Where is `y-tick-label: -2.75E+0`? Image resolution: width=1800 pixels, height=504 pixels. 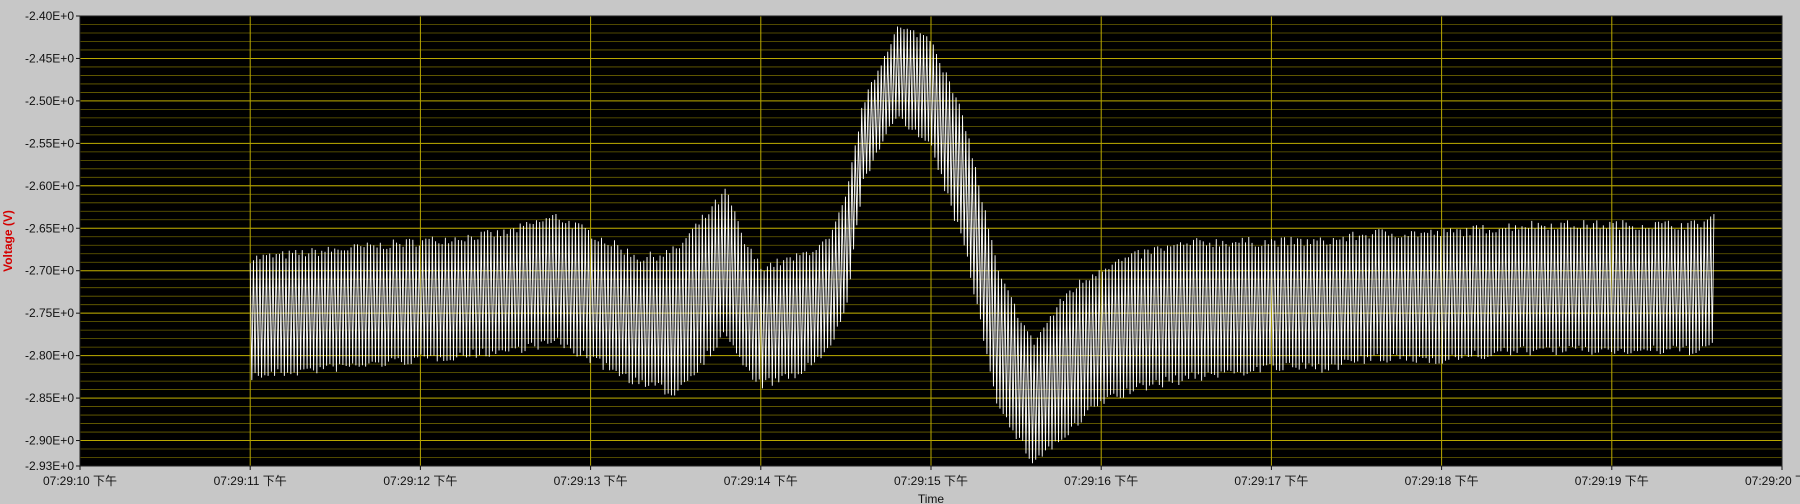 y-tick-label: -2.75E+0 is located at coordinates (49, 313).